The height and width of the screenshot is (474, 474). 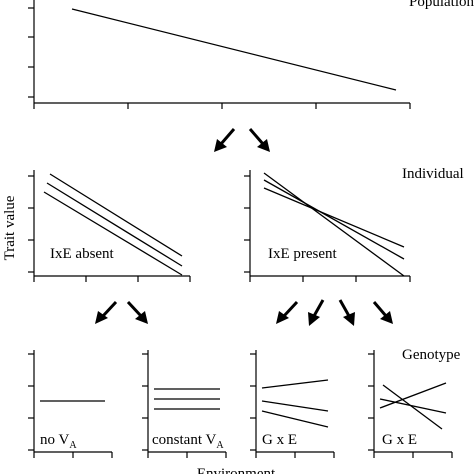 What do you see at coordinates (31, 224) in the screenshot?
I see `ixe-absent-y-ticks` at bounding box center [31, 224].